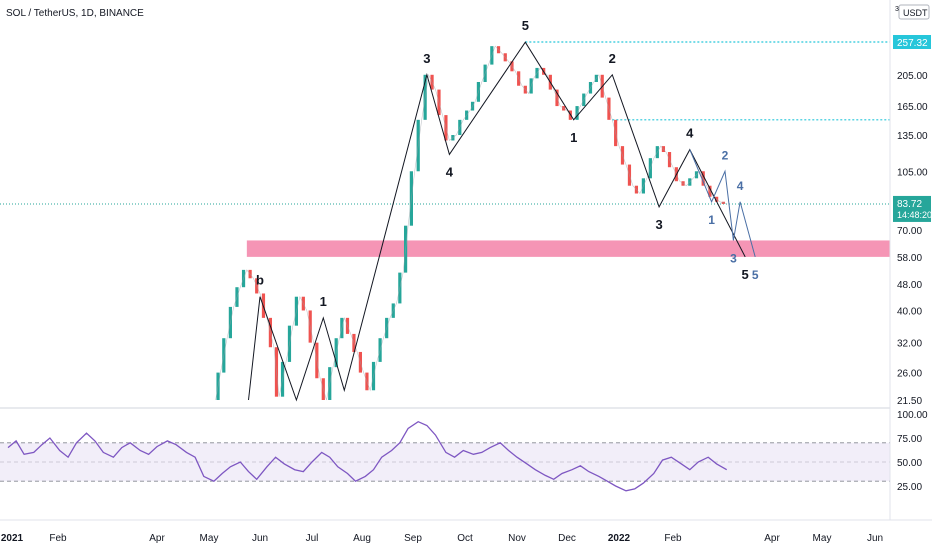 This screenshot has height=555, width=932. What do you see at coordinates (897, 9) in the screenshot?
I see `scale-indicator: 3` at bounding box center [897, 9].